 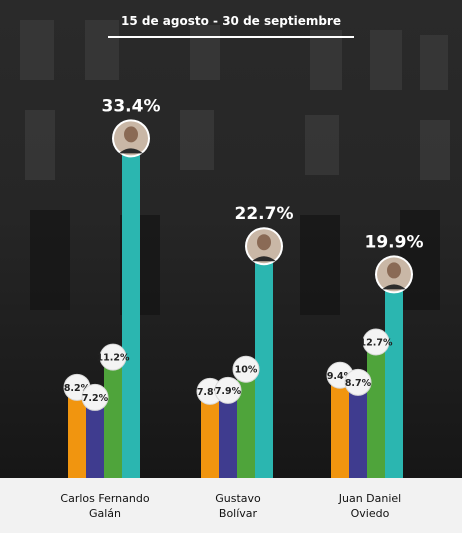 What do you see at coordinates (370, 498) in the screenshot?
I see `category-label-line1: Juan Daniel` at bounding box center [370, 498].